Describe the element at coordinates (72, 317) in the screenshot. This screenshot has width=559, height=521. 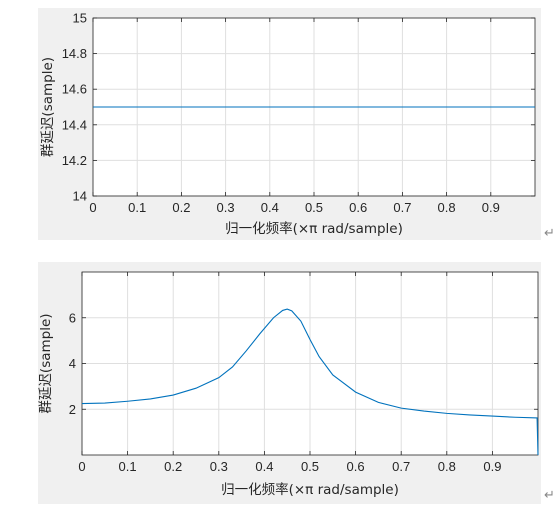
I see `y-tick-label: 6` at that location.